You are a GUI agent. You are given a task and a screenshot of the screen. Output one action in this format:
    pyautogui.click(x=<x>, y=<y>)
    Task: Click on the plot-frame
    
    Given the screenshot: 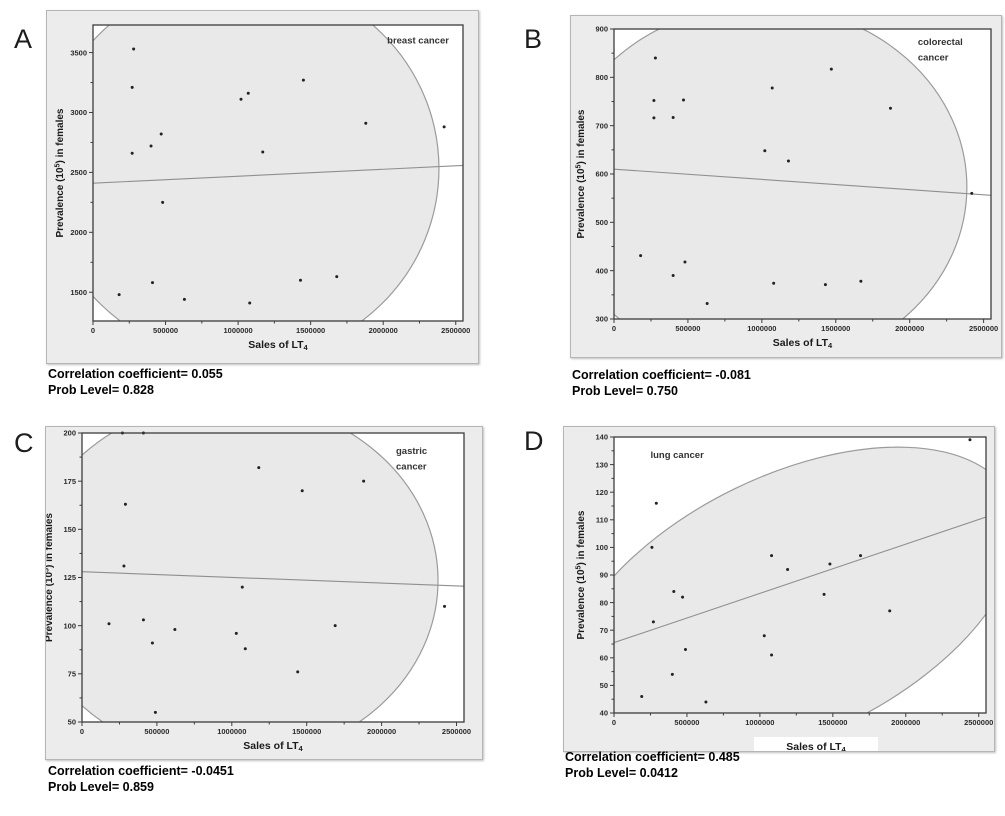 What is the action you would take?
    pyautogui.click(x=278, y=173)
    